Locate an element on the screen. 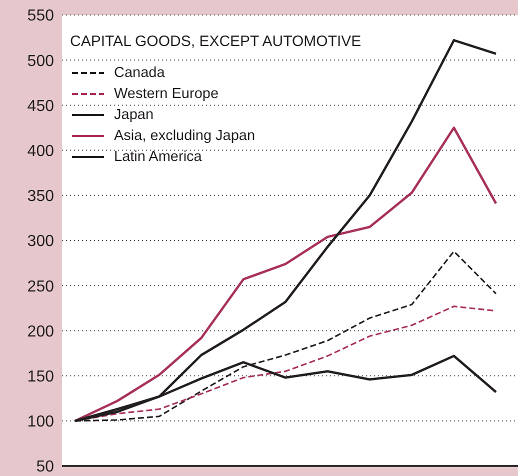  legend-label: Asia, excluding Japan is located at coordinates (185, 136).